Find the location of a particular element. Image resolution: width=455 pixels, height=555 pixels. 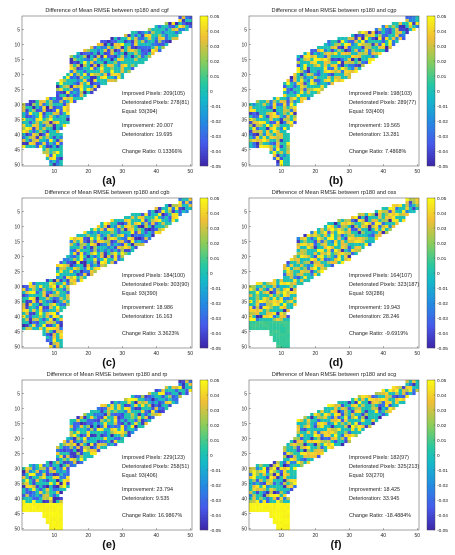

stat-text: Improved Pixels: 182(97) is located at coordinates (379, 458).